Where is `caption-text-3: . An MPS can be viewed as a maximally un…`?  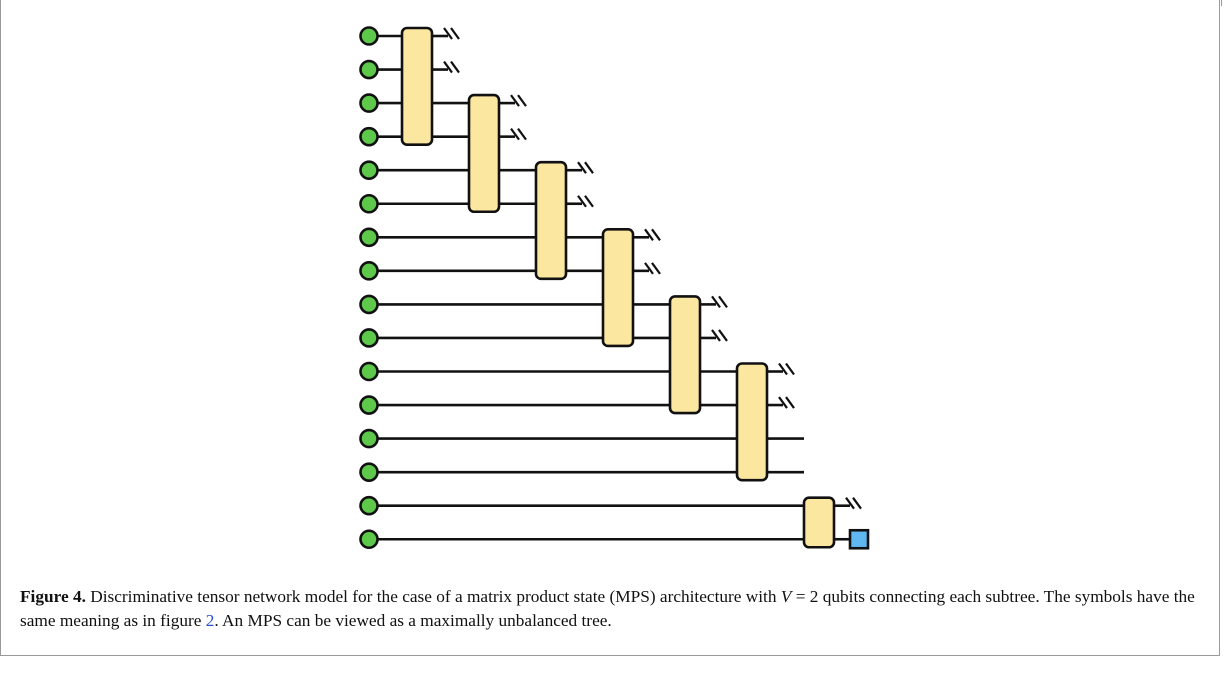 caption-text-3: . An MPS can be viewed as a maximally un… is located at coordinates (413, 620).